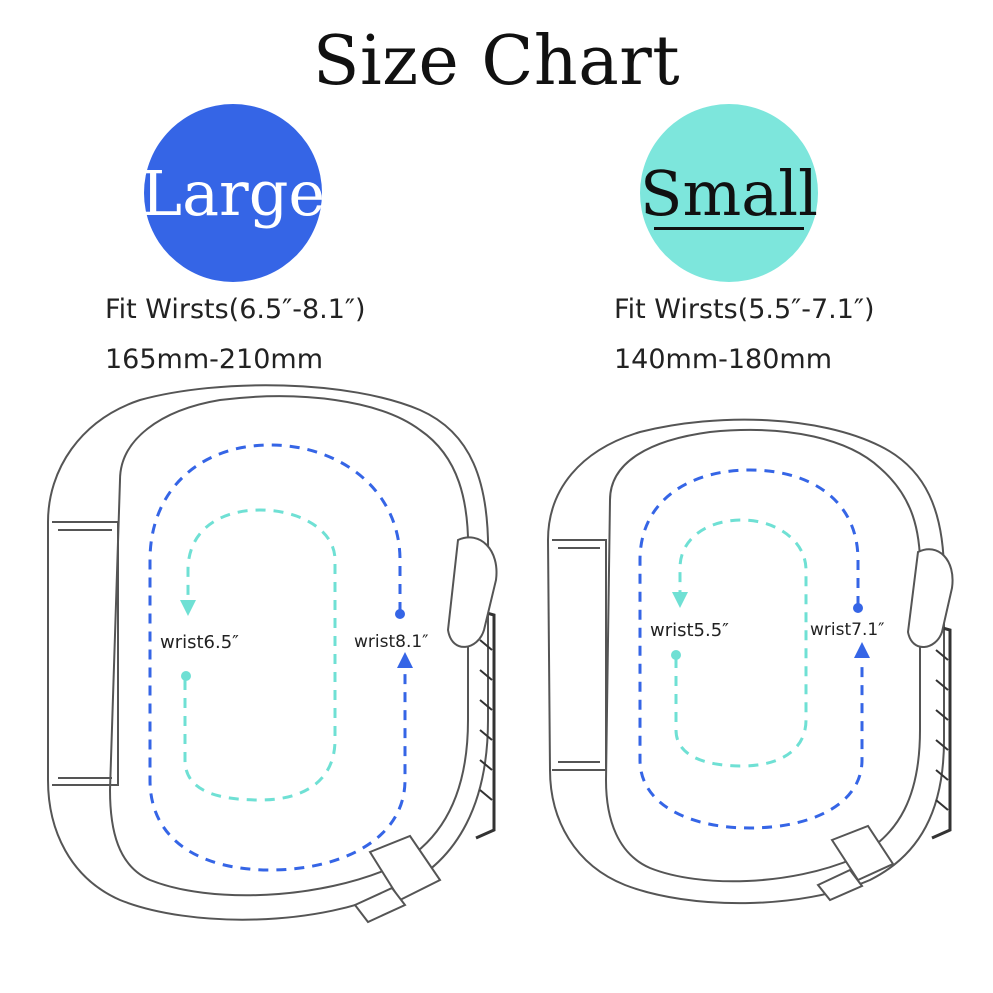 This screenshot has width=993, height=993. I want to click on small-outer-loop, so click(751, 649).